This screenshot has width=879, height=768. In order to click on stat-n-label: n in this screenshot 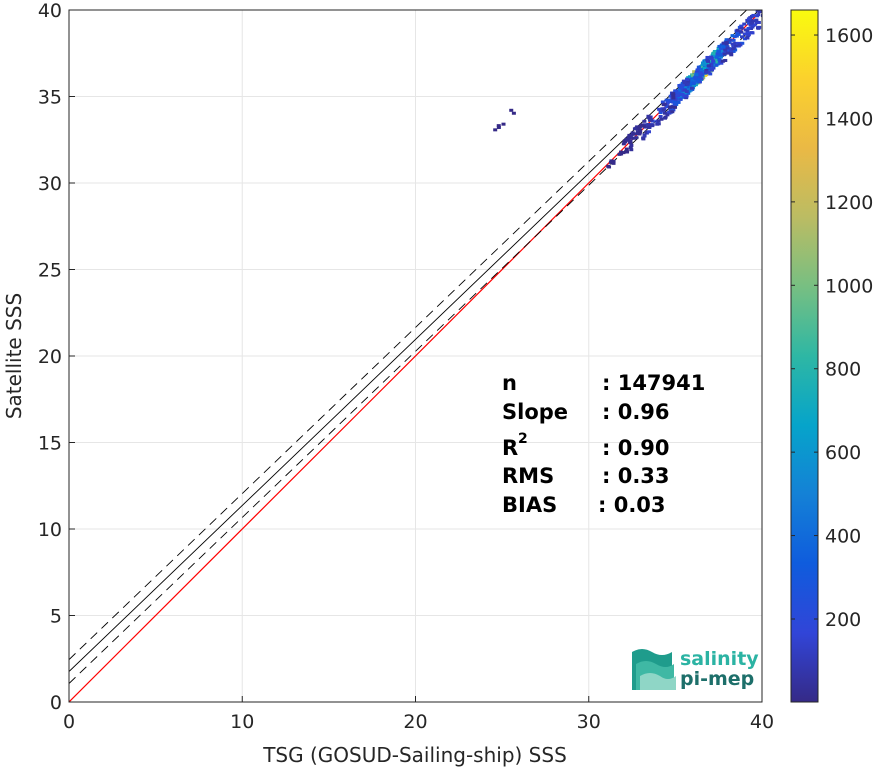, I will do `click(509, 383)`.